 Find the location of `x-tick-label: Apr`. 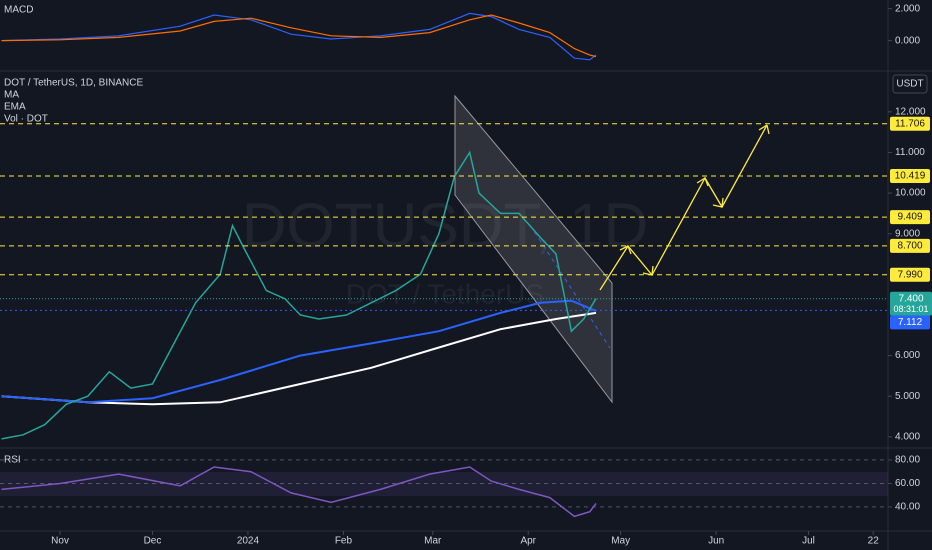

x-tick-label: Apr is located at coordinates (528, 541).